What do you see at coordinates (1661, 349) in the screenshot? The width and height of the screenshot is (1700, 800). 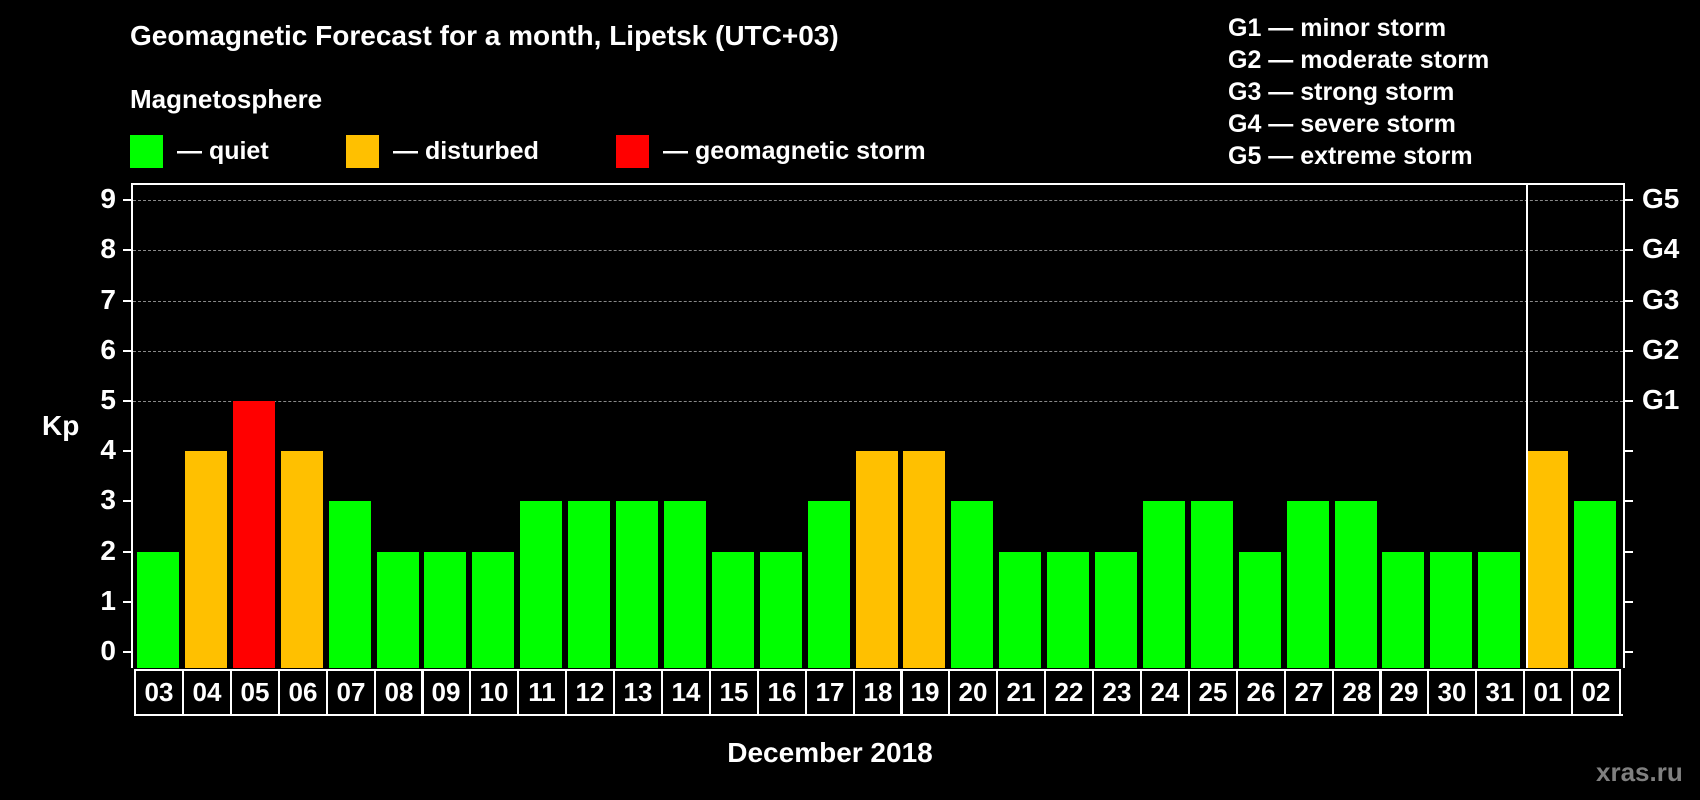 I see `g-scale-label: G2` at bounding box center [1661, 349].